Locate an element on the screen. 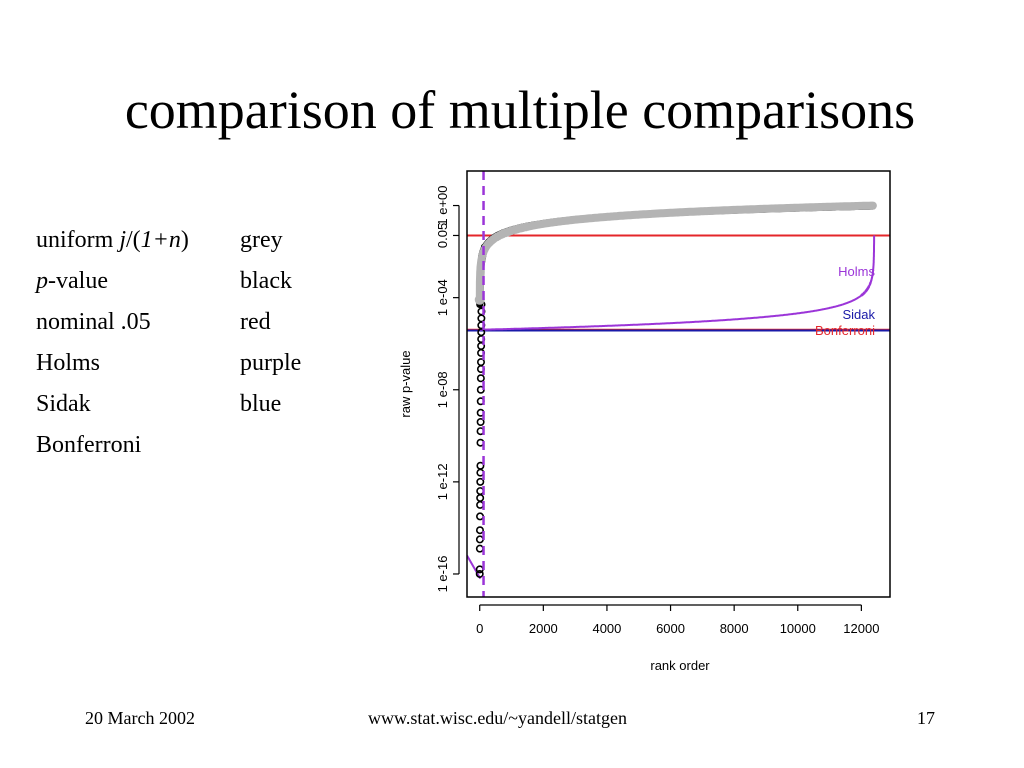 This screenshot has height=768, width=1024. slide-title: comparison of multiple comparisons is located at coordinates (520, 110).